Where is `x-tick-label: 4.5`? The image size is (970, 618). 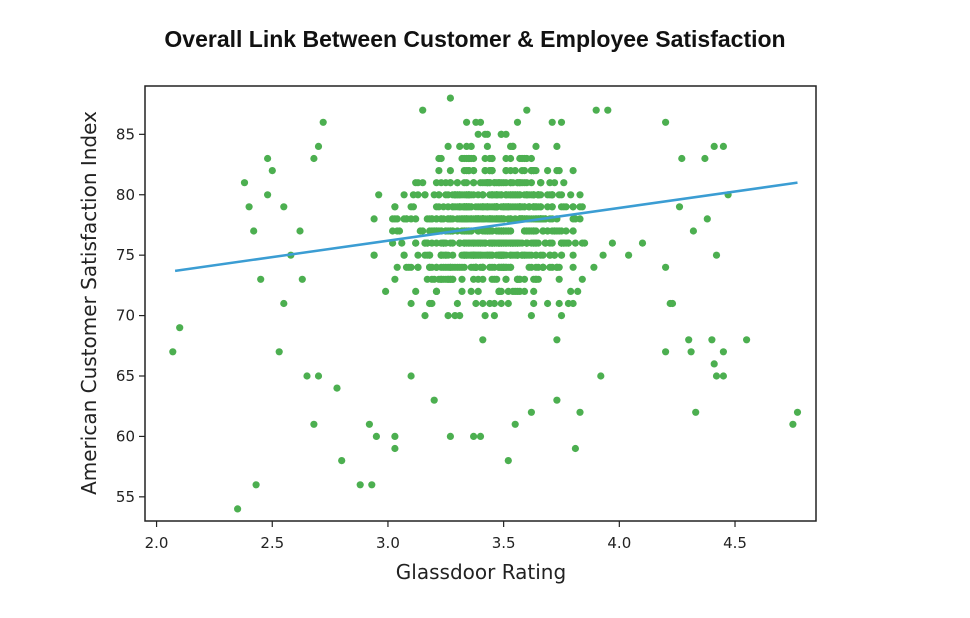
x-tick-label: 4.5 is located at coordinates (735, 543).